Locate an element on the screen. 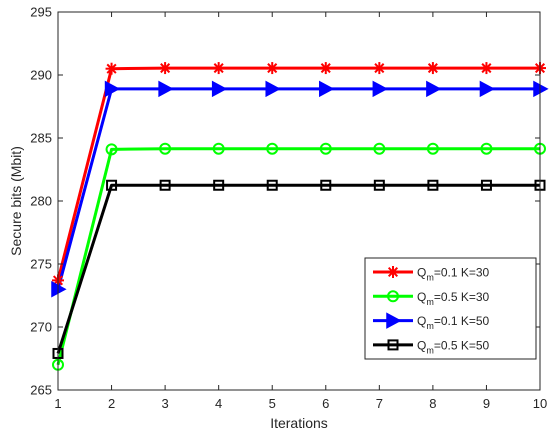 This screenshot has height=440, width=550. x-tick-label: 10 is located at coordinates (540, 403).